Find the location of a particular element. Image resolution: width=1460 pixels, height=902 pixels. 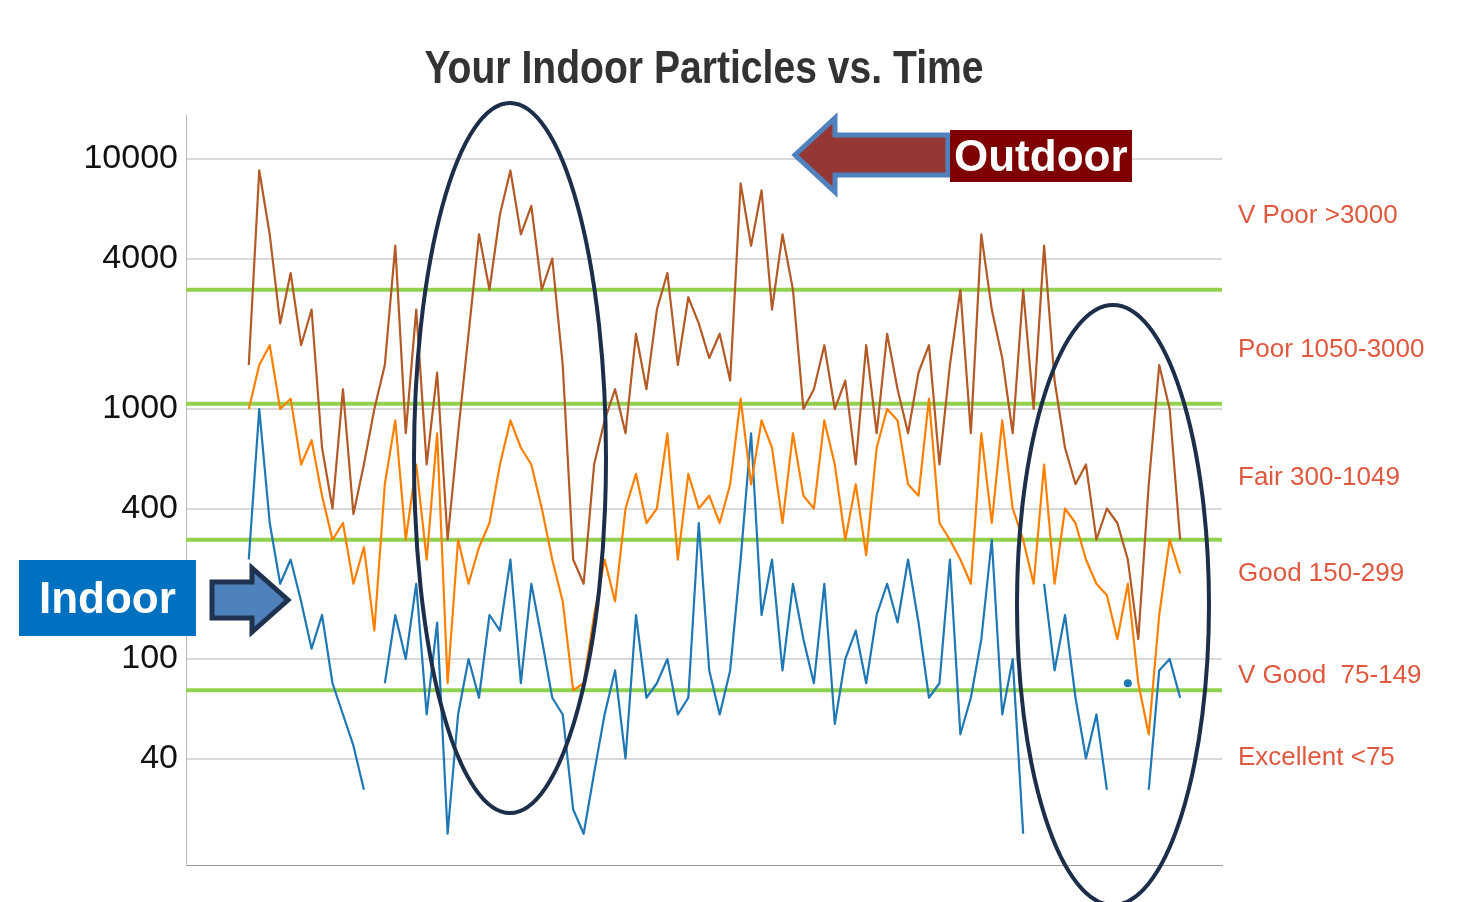

series-label: Outdoor is located at coordinates (1041, 156).